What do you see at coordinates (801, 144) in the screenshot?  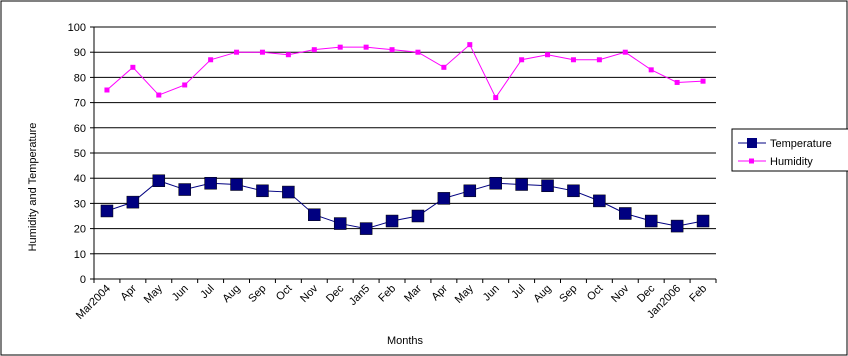 I see `legend-label-temperature: Temperature` at bounding box center [801, 144].